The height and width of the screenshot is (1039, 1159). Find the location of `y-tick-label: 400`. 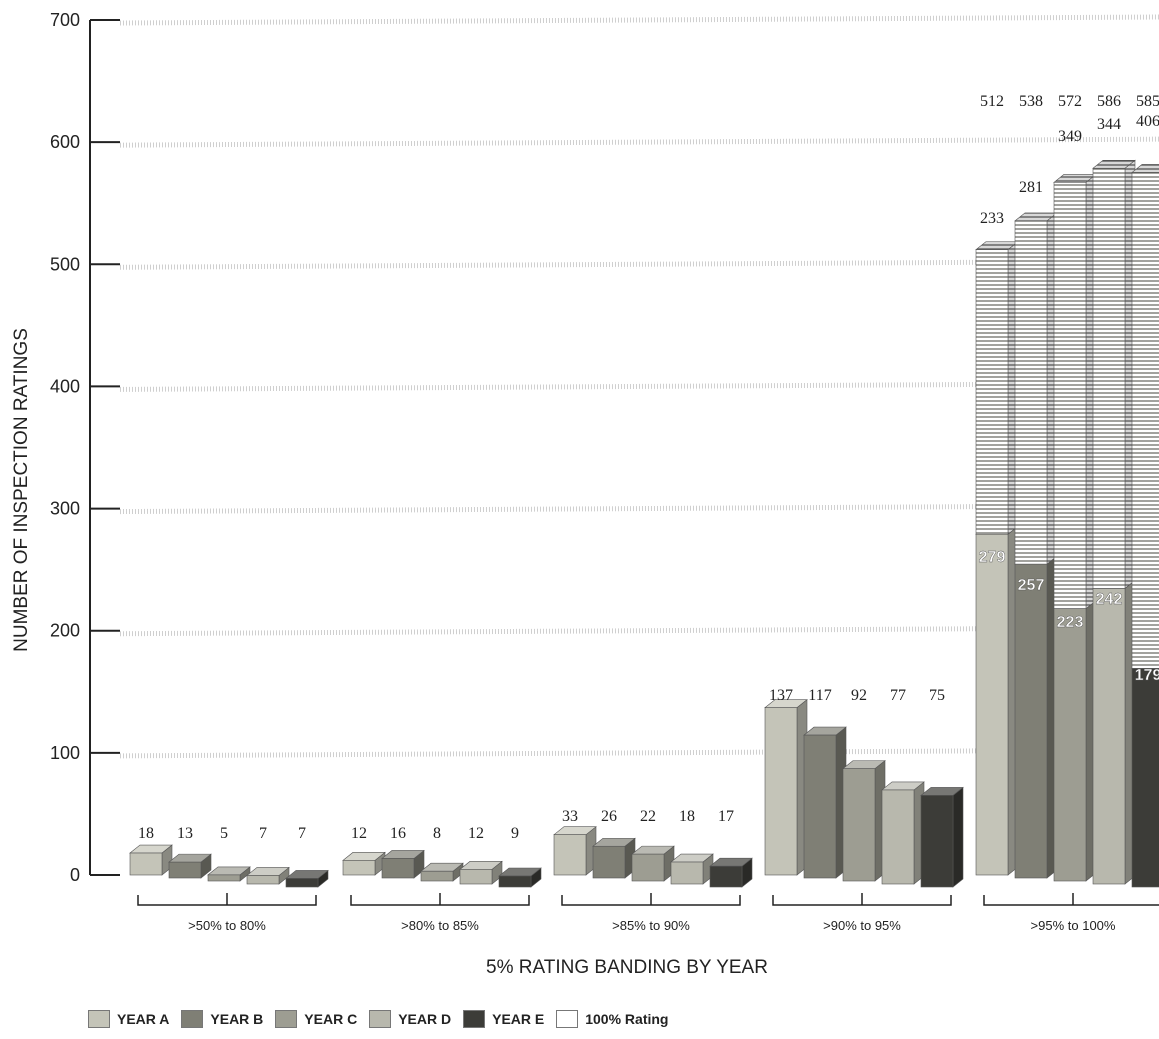

y-tick-label: 400 is located at coordinates (65, 386).